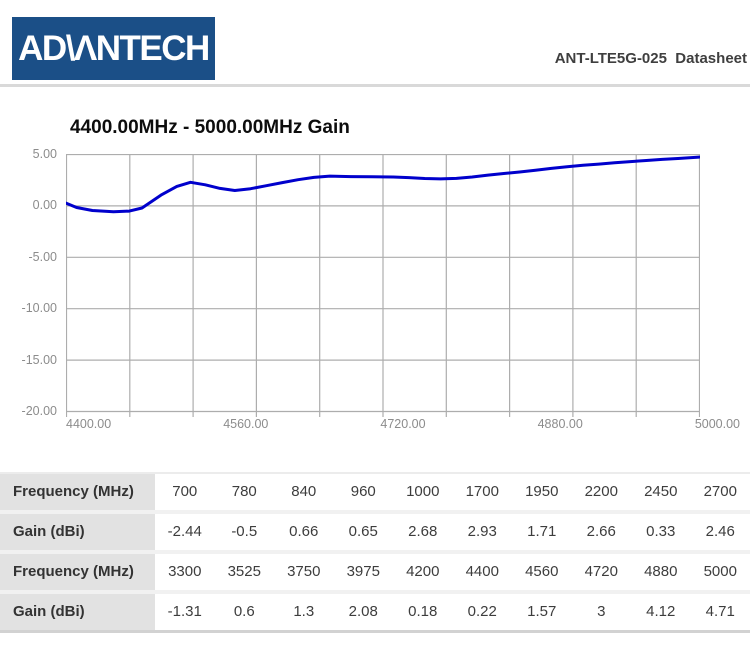  I want to click on x-axis-label: 4720.00, so click(403, 424).